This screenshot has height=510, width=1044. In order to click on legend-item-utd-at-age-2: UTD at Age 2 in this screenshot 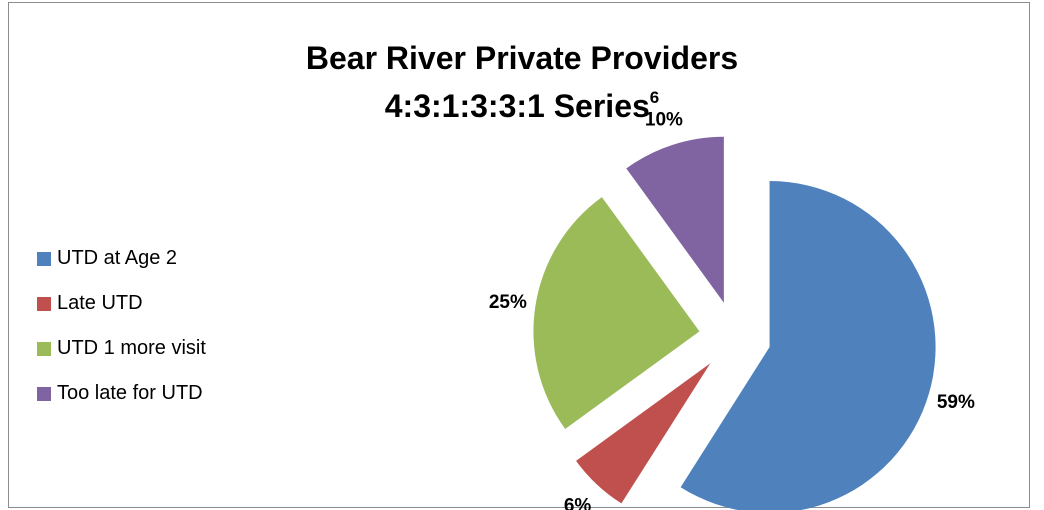, I will do `click(121, 258)`.